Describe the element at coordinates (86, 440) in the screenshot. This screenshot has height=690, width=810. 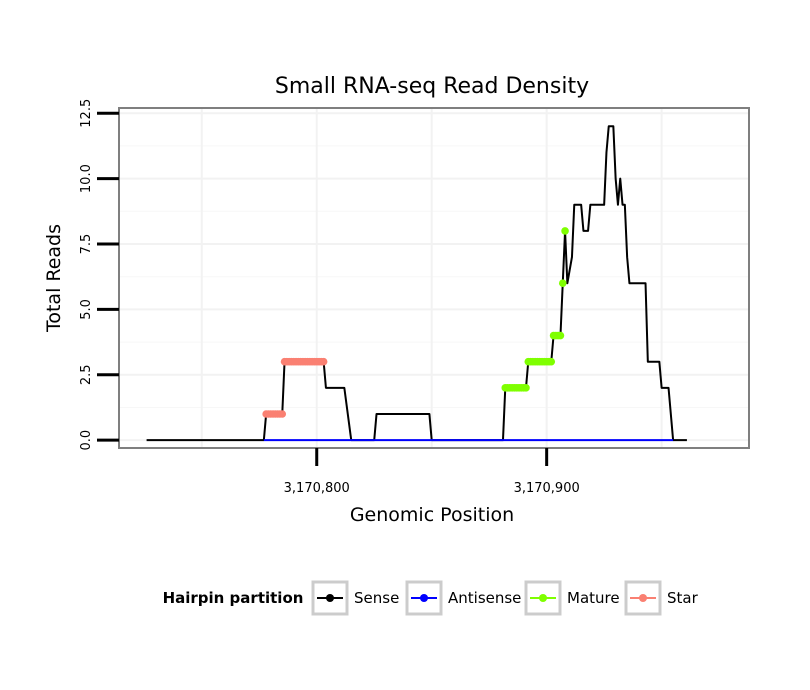
I see `y-tick-label: 0.0` at that location.